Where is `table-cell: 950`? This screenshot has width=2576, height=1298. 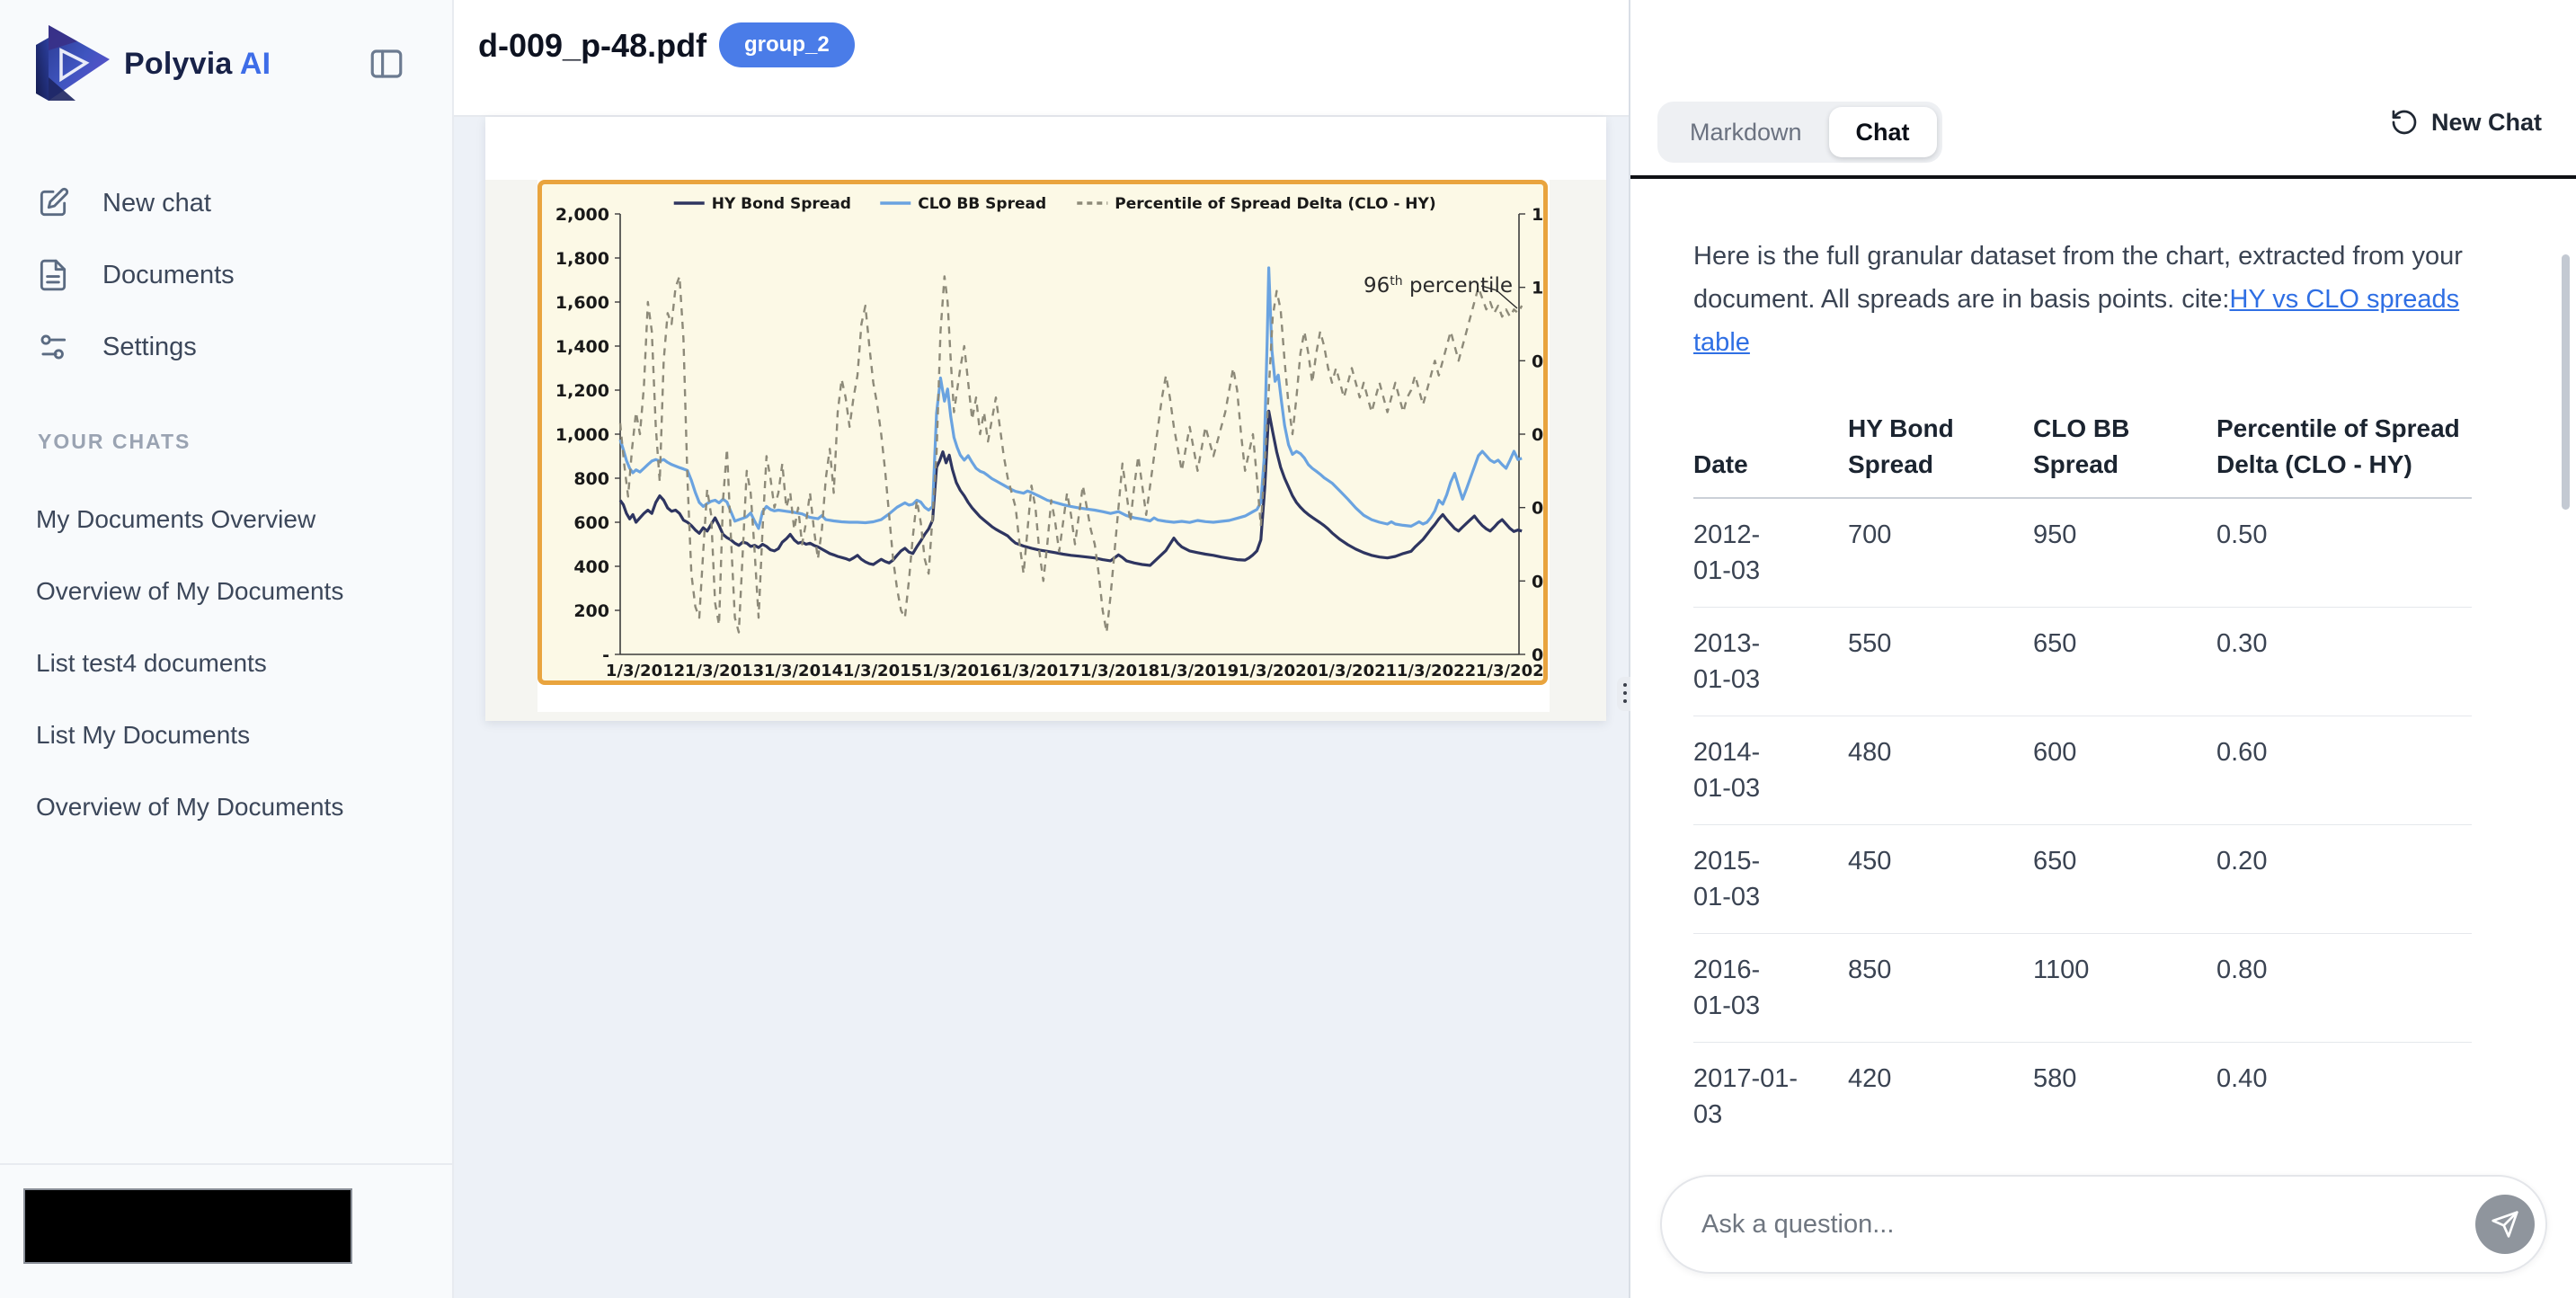
table-cell: 950 is located at coordinates (2055, 534).